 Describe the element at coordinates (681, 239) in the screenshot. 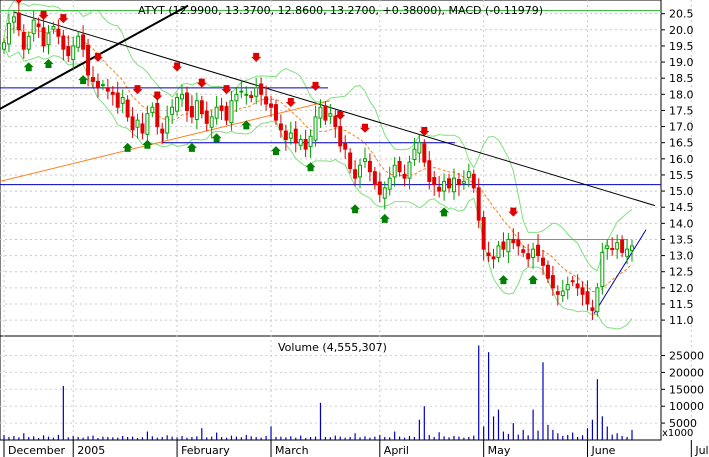

I see `y-tick-label: 13.5` at that location.